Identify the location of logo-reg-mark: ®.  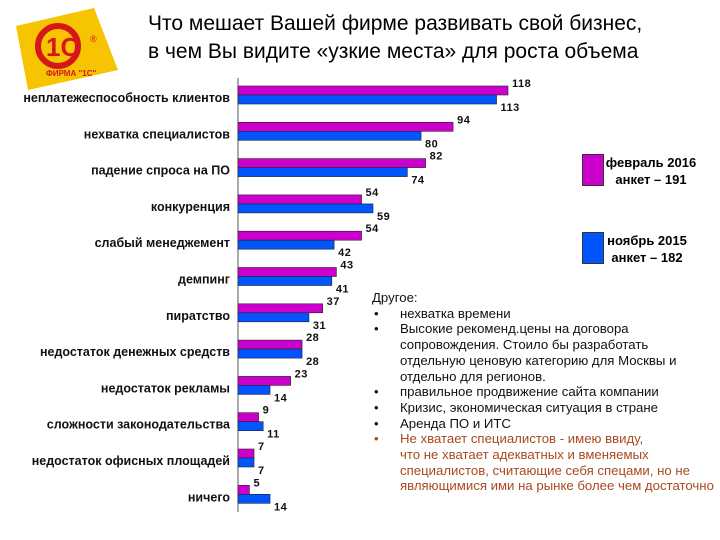
(93, 39).